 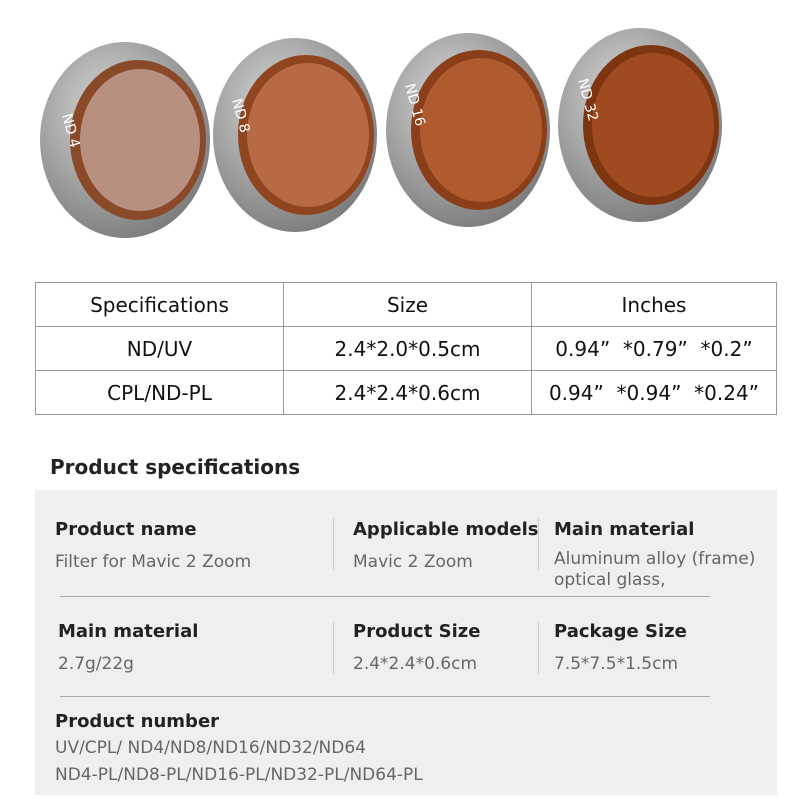 What do you see at coordinates (415, 664) in the screenshot?
I see `spec-value: 2.4*2.4*0.6cm` at bounding box center [415, 664].